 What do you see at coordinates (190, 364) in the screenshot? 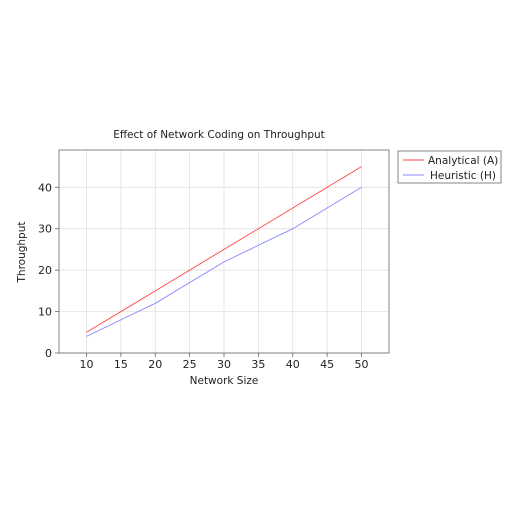
I see `x-tick-label: 25` at bounding box center [190, 364].